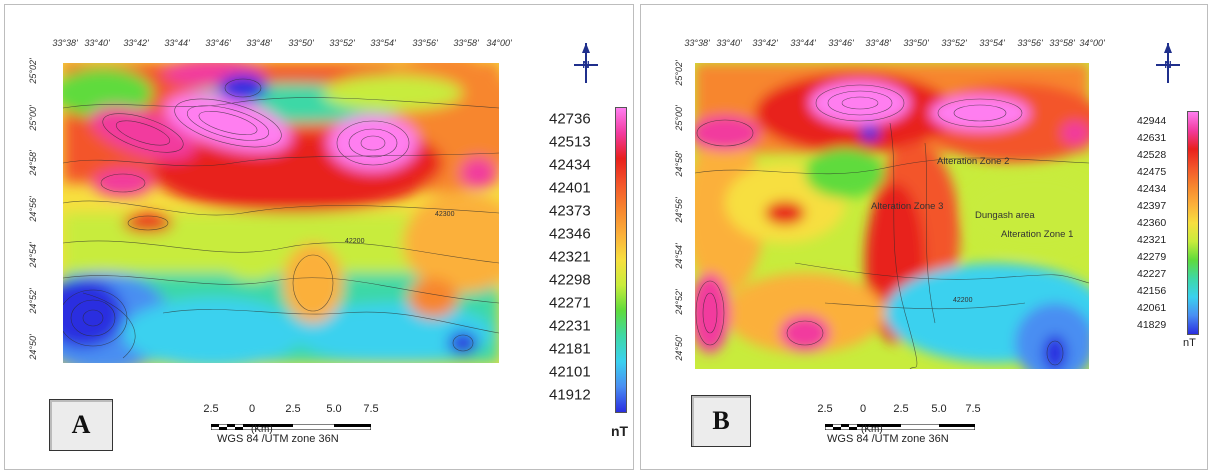 The width and height of the screenshot is (1211, 472). Describe the element at coordinates (570, 326) in the screenshot. I see `legend-value: 42231` at that location.